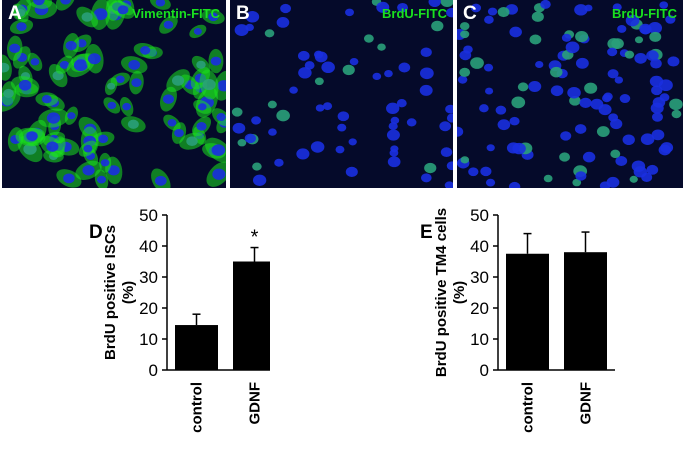 The height and width of the screenshot is (465, 685). What do you see at coordinates (656, 441) in the screenshot?
I see `scale-bar` at bounding box center [656, 441].